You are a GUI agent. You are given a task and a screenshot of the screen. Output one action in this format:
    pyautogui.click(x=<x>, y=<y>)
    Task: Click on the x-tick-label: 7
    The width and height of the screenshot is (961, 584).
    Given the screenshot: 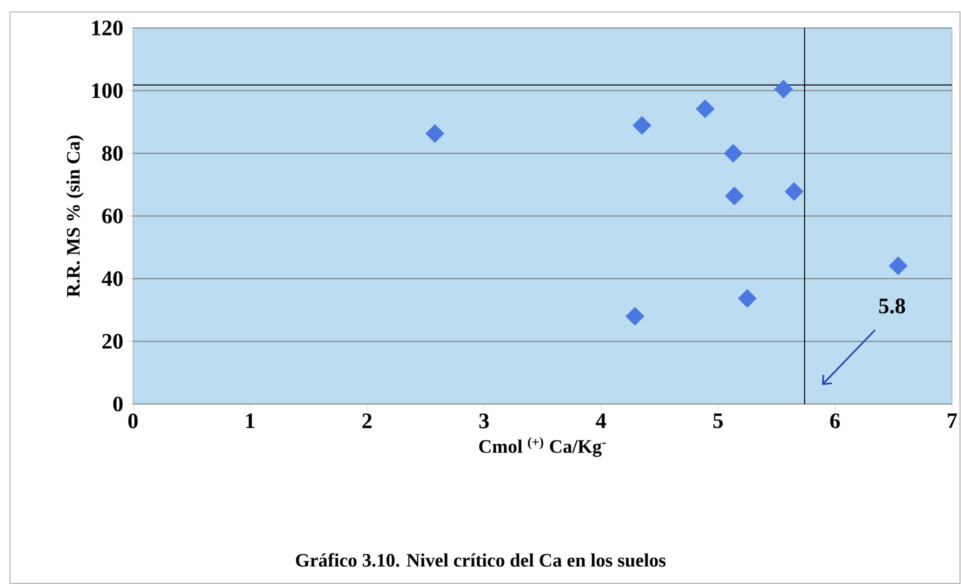 What is the action you would take?
    pyautogui.click(x=952, y=421)
    